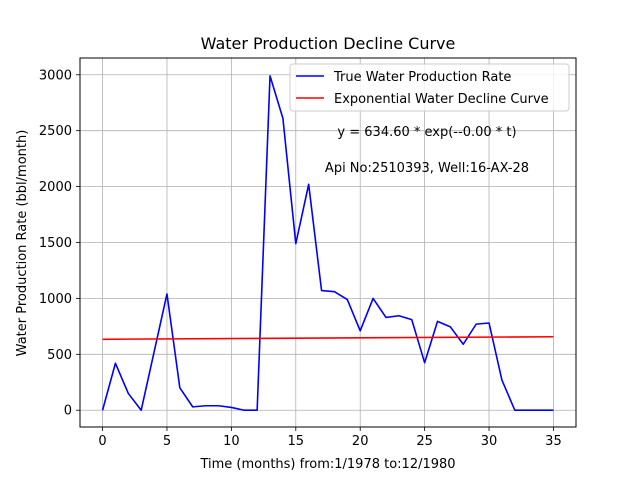 The image size is (640, 480). I want to click on x-tick-label: 10, so click(231, 441).